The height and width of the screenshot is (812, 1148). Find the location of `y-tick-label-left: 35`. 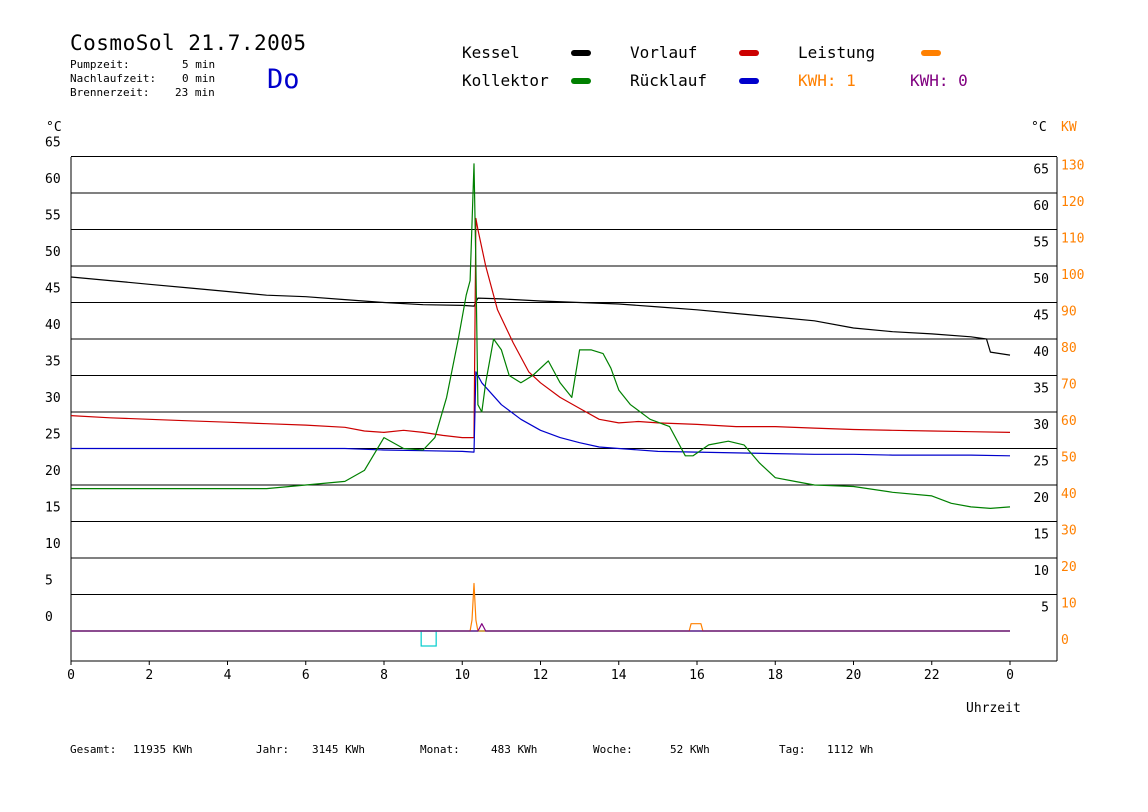

y-tick-label-left: 35 is located at coordinates (53, 362).